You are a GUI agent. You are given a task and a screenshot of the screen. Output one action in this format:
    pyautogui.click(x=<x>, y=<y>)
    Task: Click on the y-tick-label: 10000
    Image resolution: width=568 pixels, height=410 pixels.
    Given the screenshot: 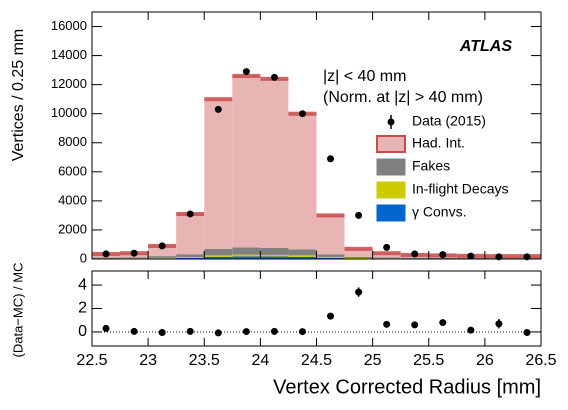 What is the action you would take?
    pyautogui.click(x=69, y=112)
    